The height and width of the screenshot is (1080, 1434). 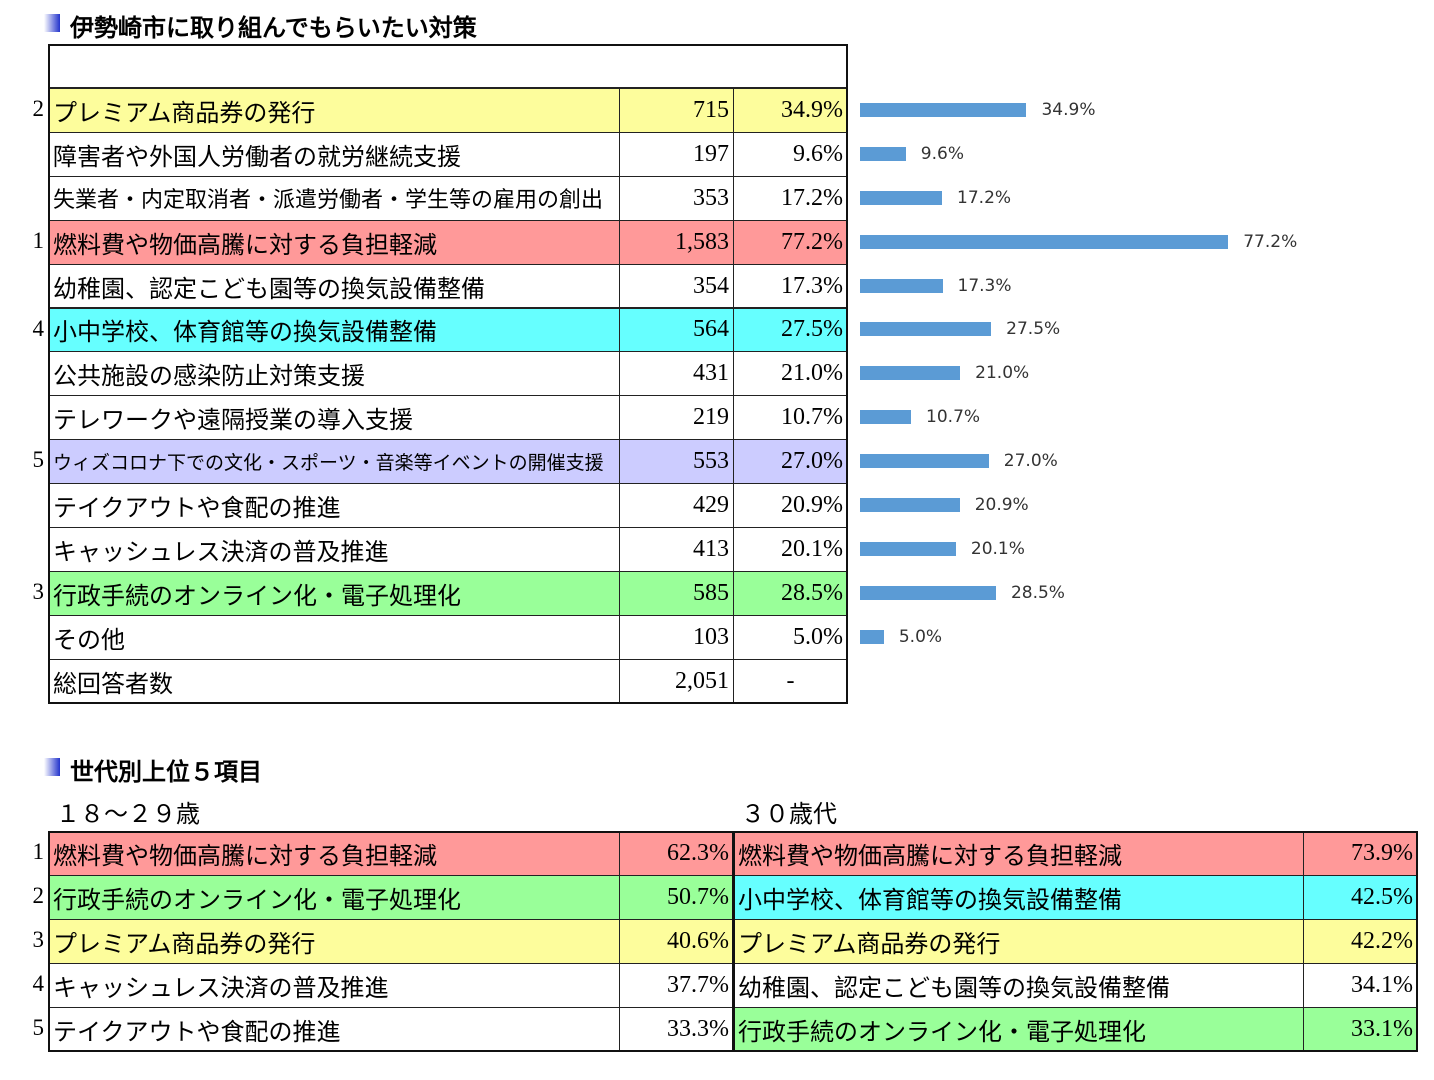 I want to click on percent: 62.3%, so click(x=676, y=853).